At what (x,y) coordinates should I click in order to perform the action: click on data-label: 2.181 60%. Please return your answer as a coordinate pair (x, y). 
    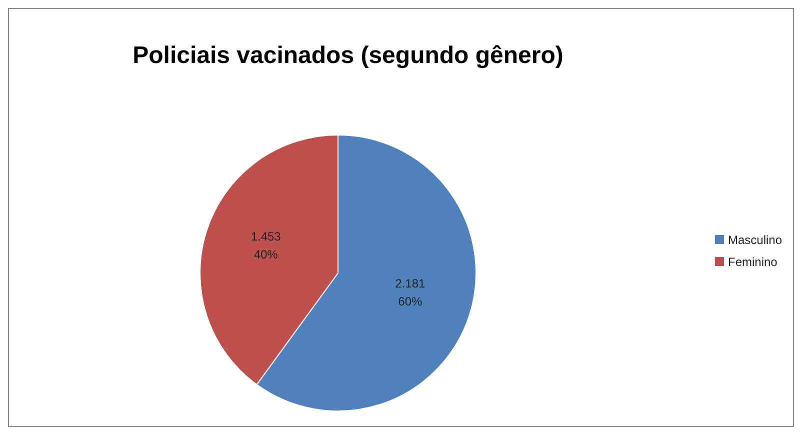
    Looking at the image, I should click on (410, 292).